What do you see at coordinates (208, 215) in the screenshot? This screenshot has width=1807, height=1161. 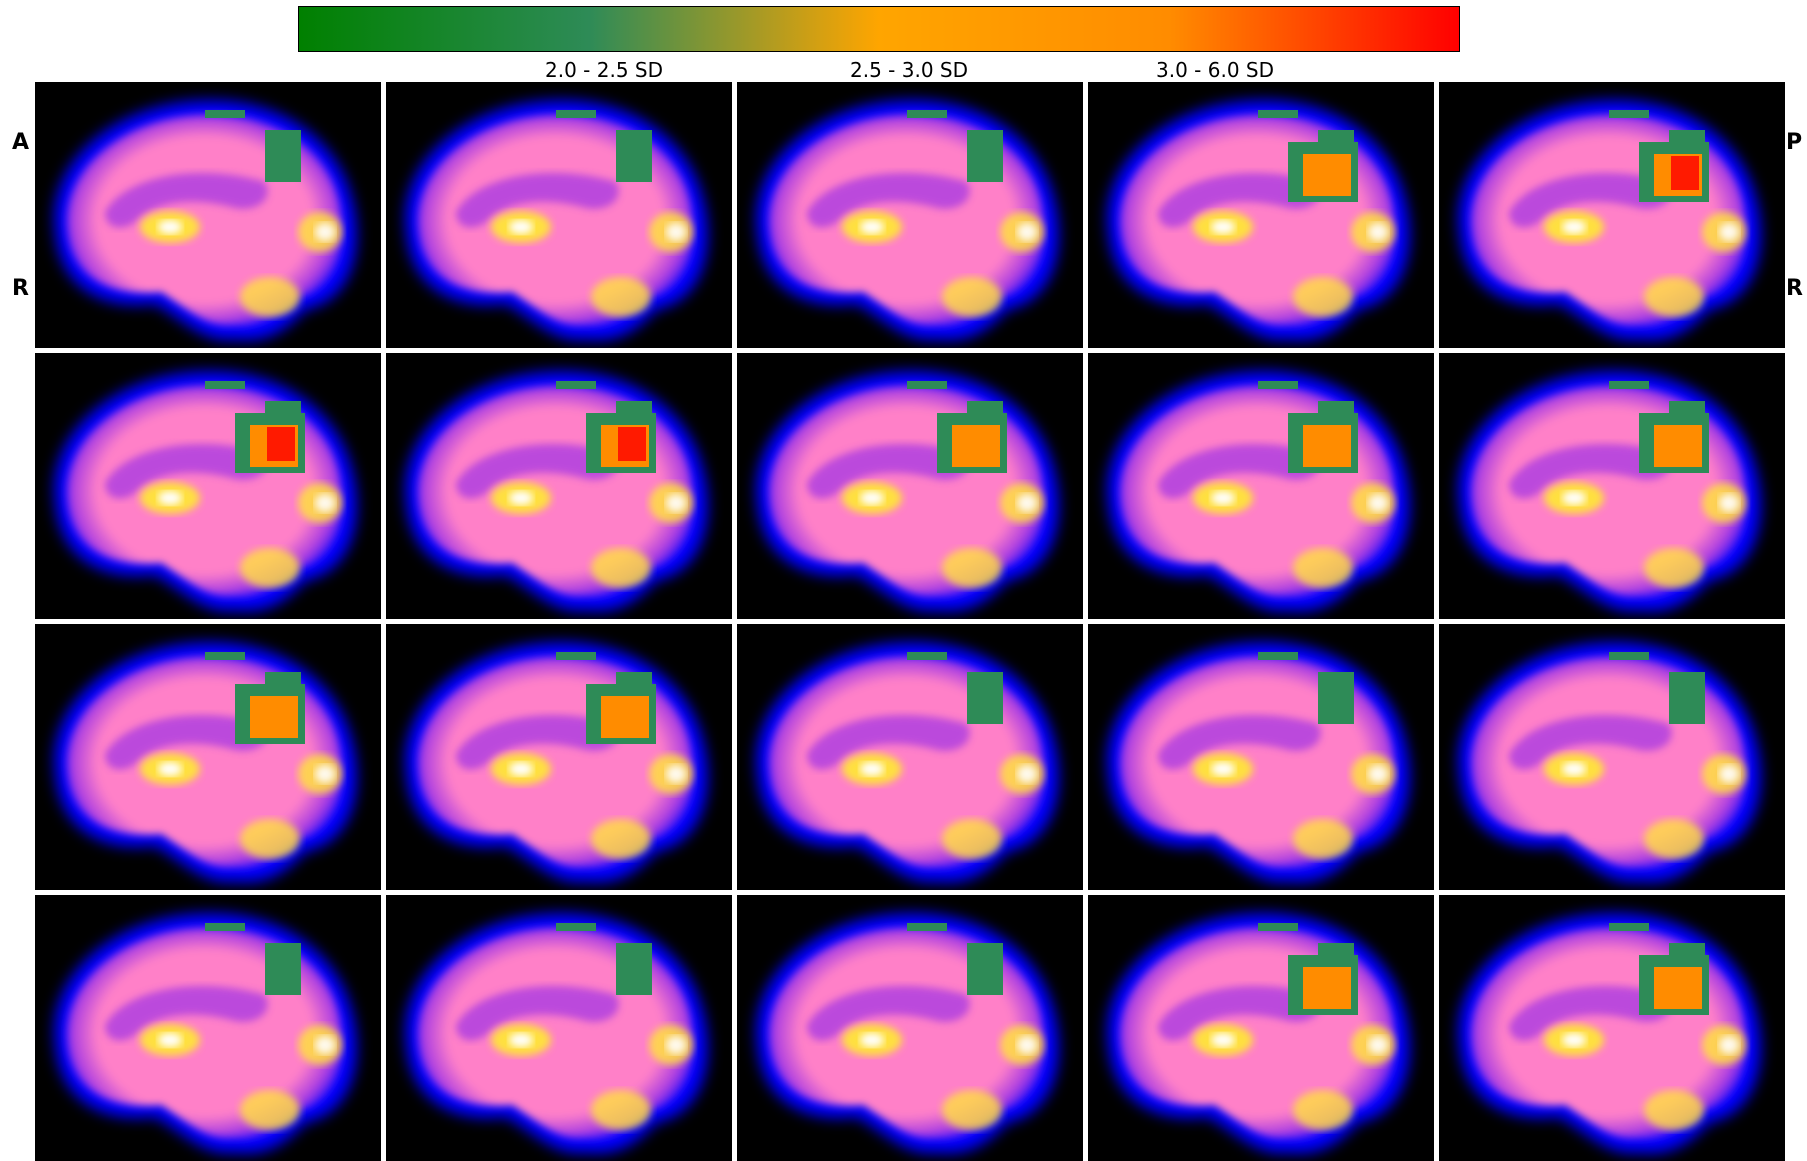 I see `brain-slice-r1-c1` at bounding box center [208, 215].